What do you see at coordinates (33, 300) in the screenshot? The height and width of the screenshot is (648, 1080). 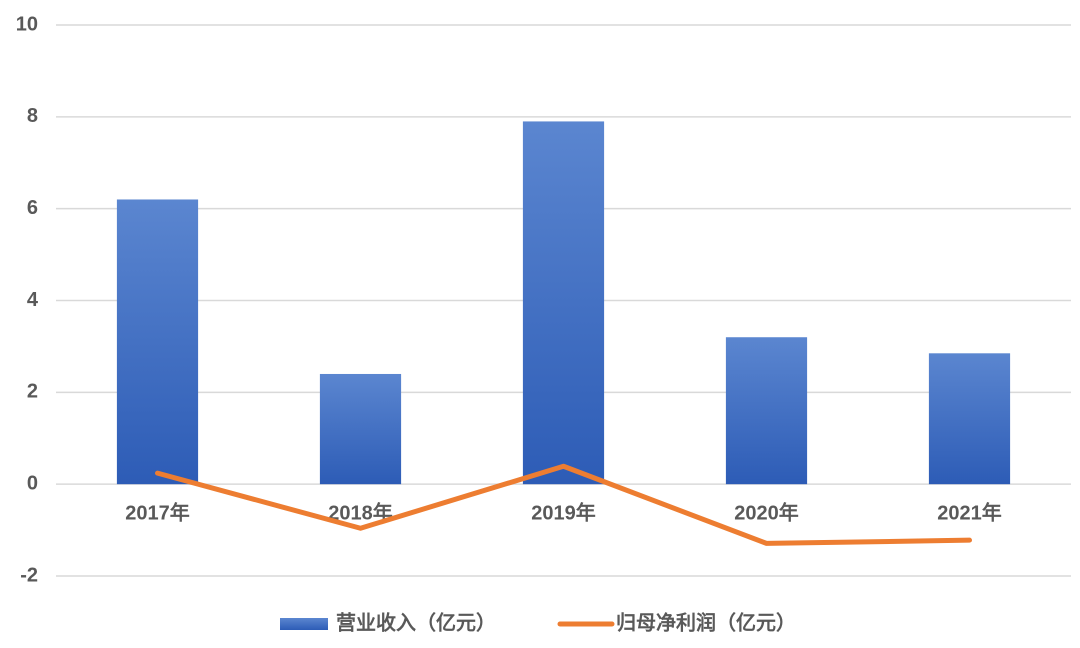 I see `y-tick-label: 4` at bounding box center [33, 300].